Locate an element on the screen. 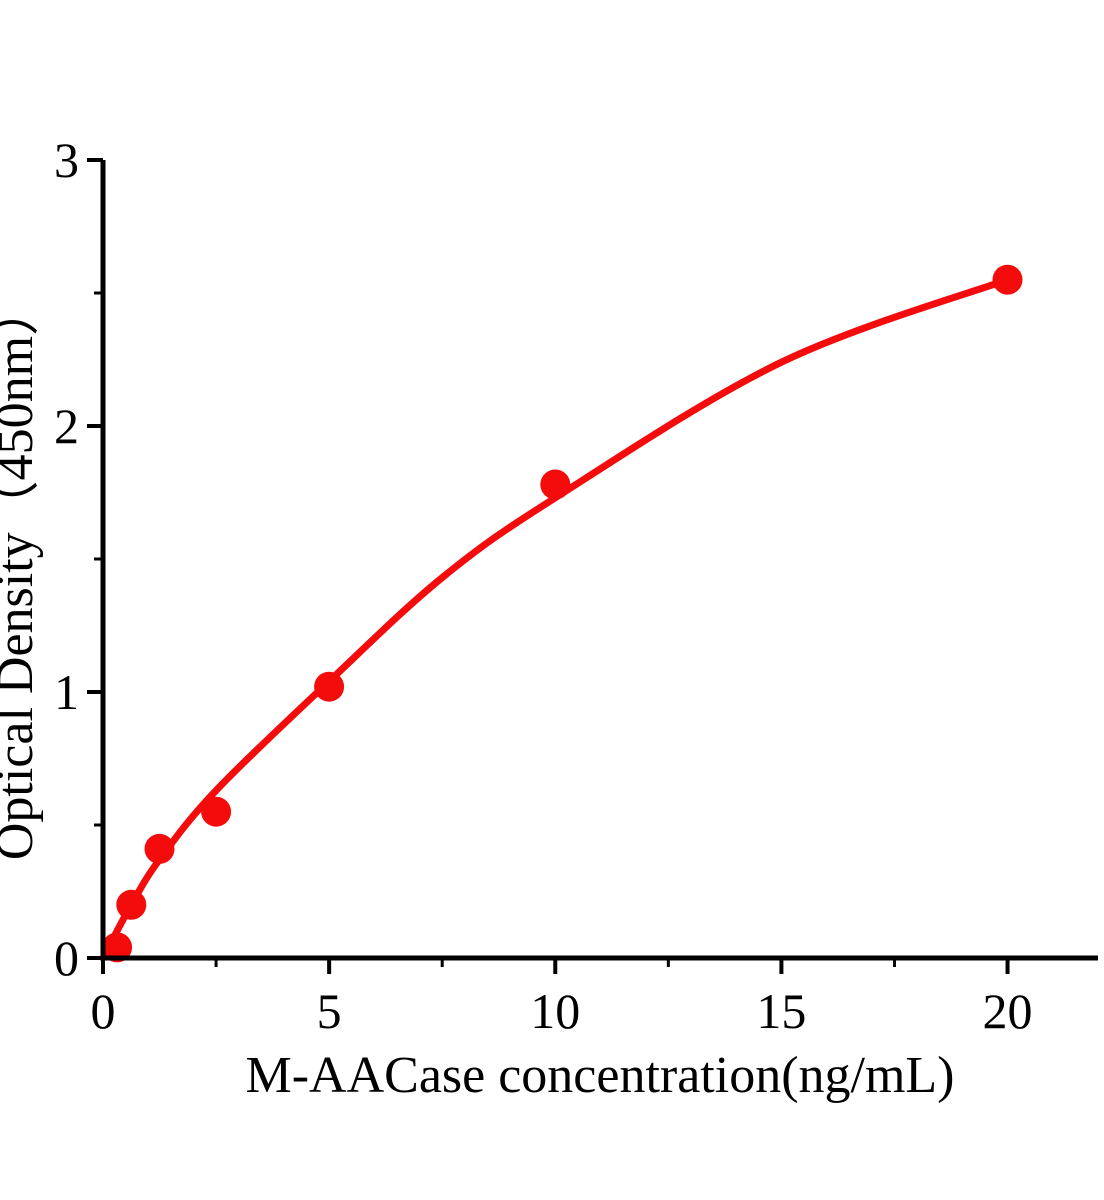 This screenshot has height=1200, width=1104. y-tick-label: 0 is located at coordinates (66, 958).